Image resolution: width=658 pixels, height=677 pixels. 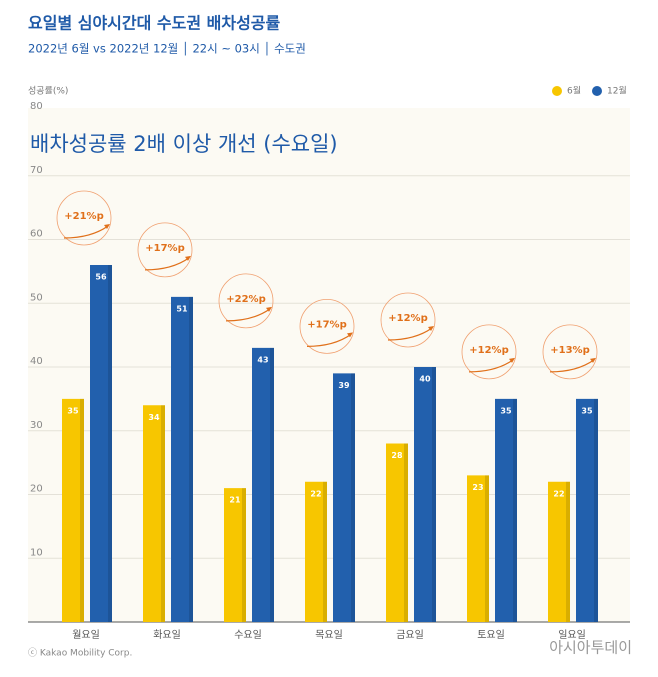 I want to click on headline: 배차성공률 2배 이상 개선 (수요일), so click(x=184, y=144).